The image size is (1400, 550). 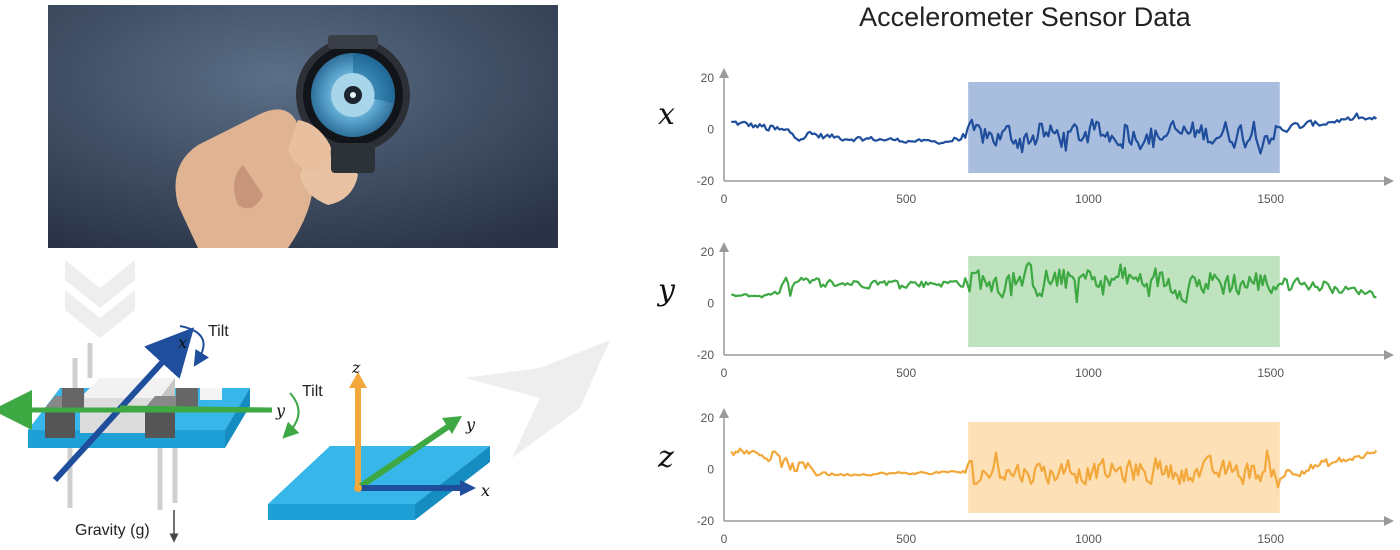 What do you see at coordinates (485, 490) in the screenshot?
I see `plate-axis-x-label: x` at bounding box center [485, 490].